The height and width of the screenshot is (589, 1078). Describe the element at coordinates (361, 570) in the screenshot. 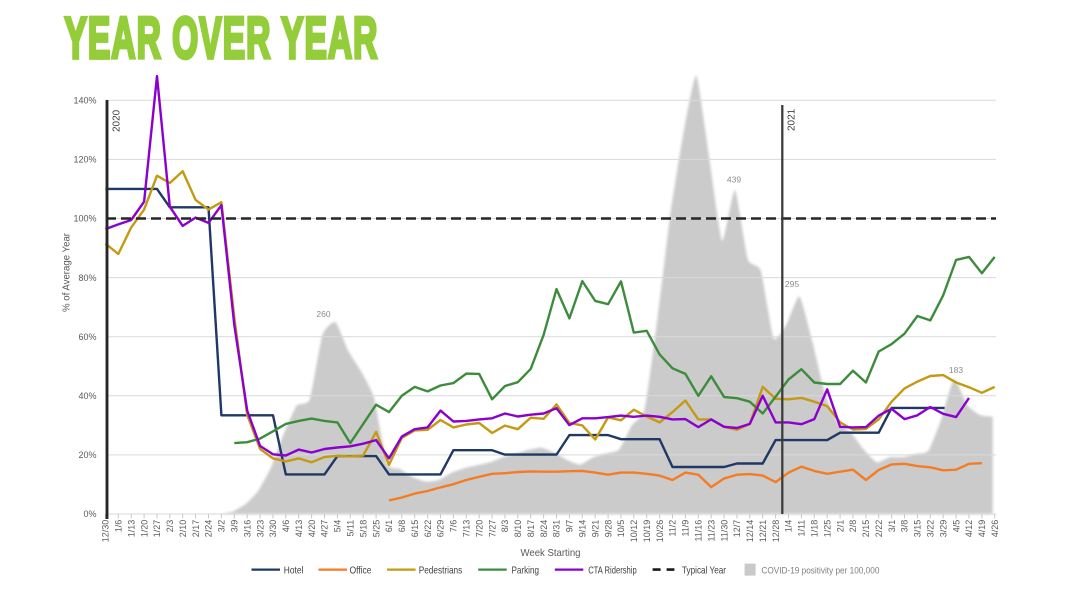

I see `svg-text: Office` at that location.